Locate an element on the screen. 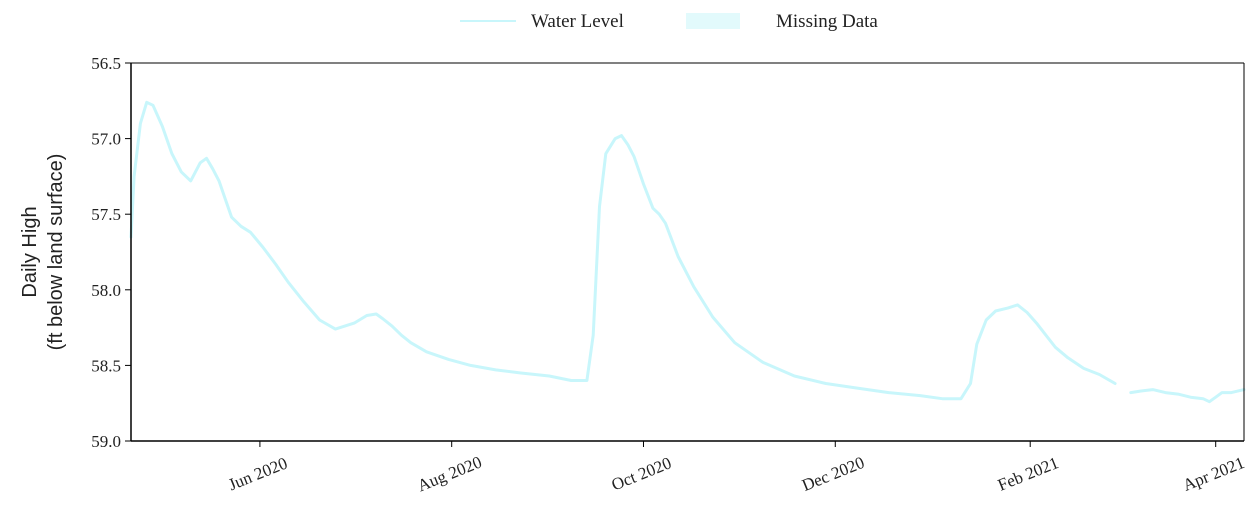 The height and width of the screenshot is (518, 1246). legend-swatch-missing-data is located at coordinates (713, 21).